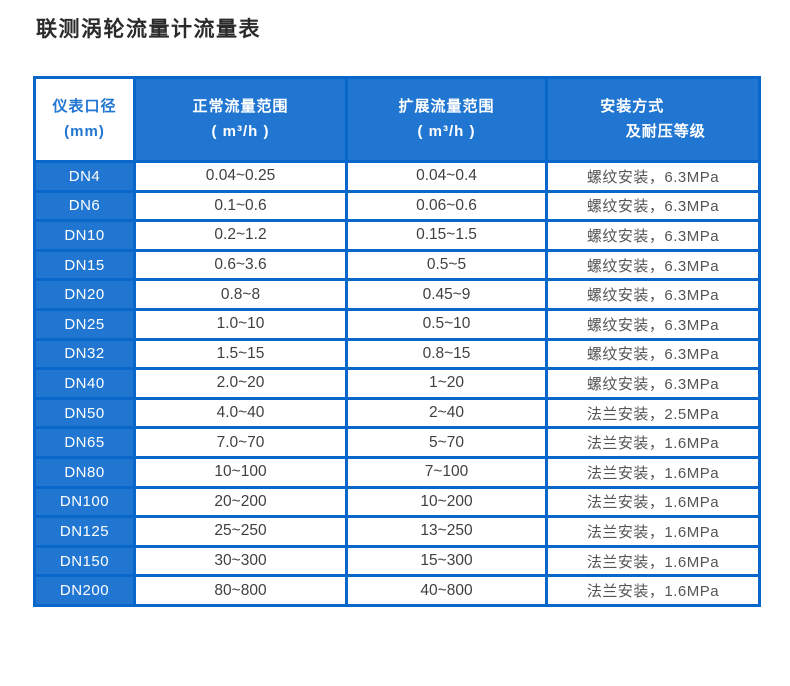 This screenshot has height=686, width=790. What do you see at coordinates (446, 265) in the screenshot?
I see `extended-range-cell: 0.5~5` at bounding box center [446, 265].